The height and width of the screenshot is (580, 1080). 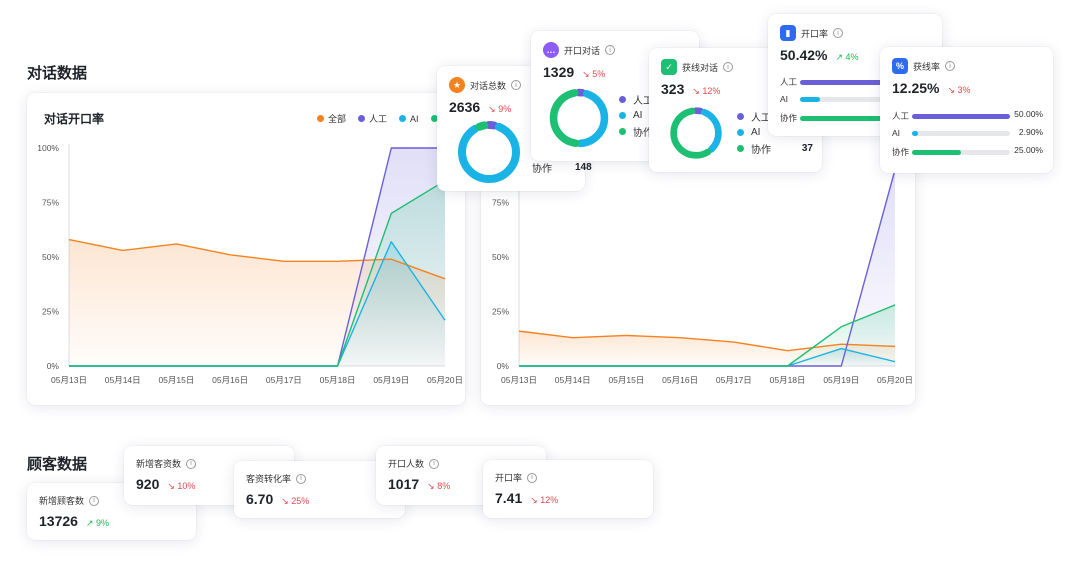 I want to click on y-tick-label: 75%, so click(x=50, y=203).